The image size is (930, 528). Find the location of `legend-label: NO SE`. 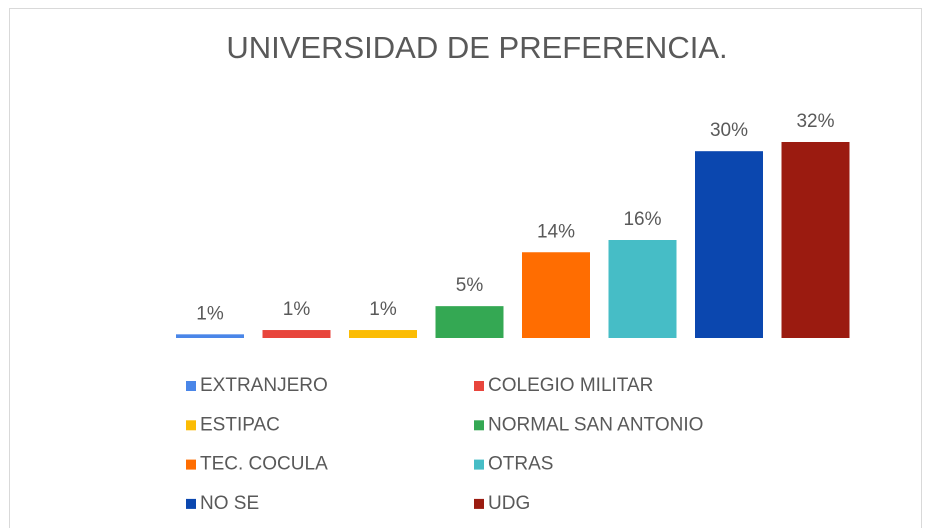

legend-label: NO SE is located at coordinates (229, 503).